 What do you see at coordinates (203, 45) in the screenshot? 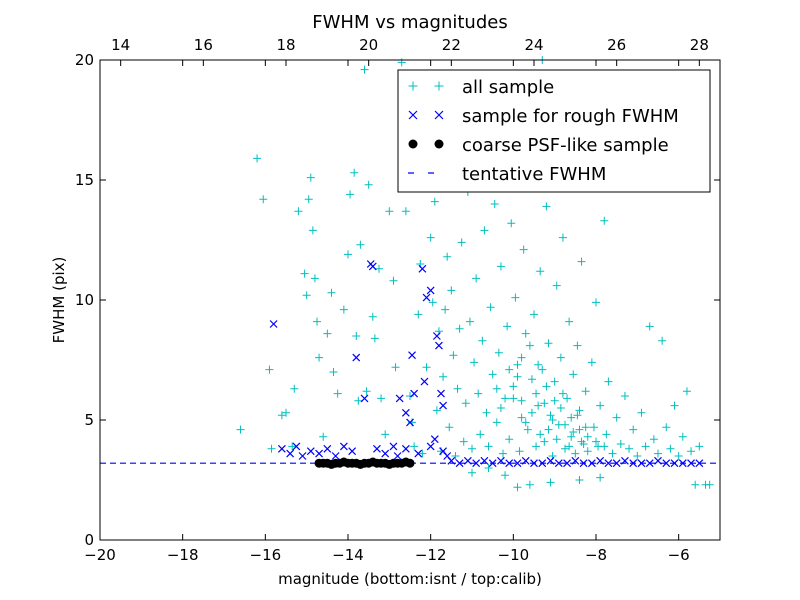
I see `top-tick-label: 16` at bounding box center [203, 45].